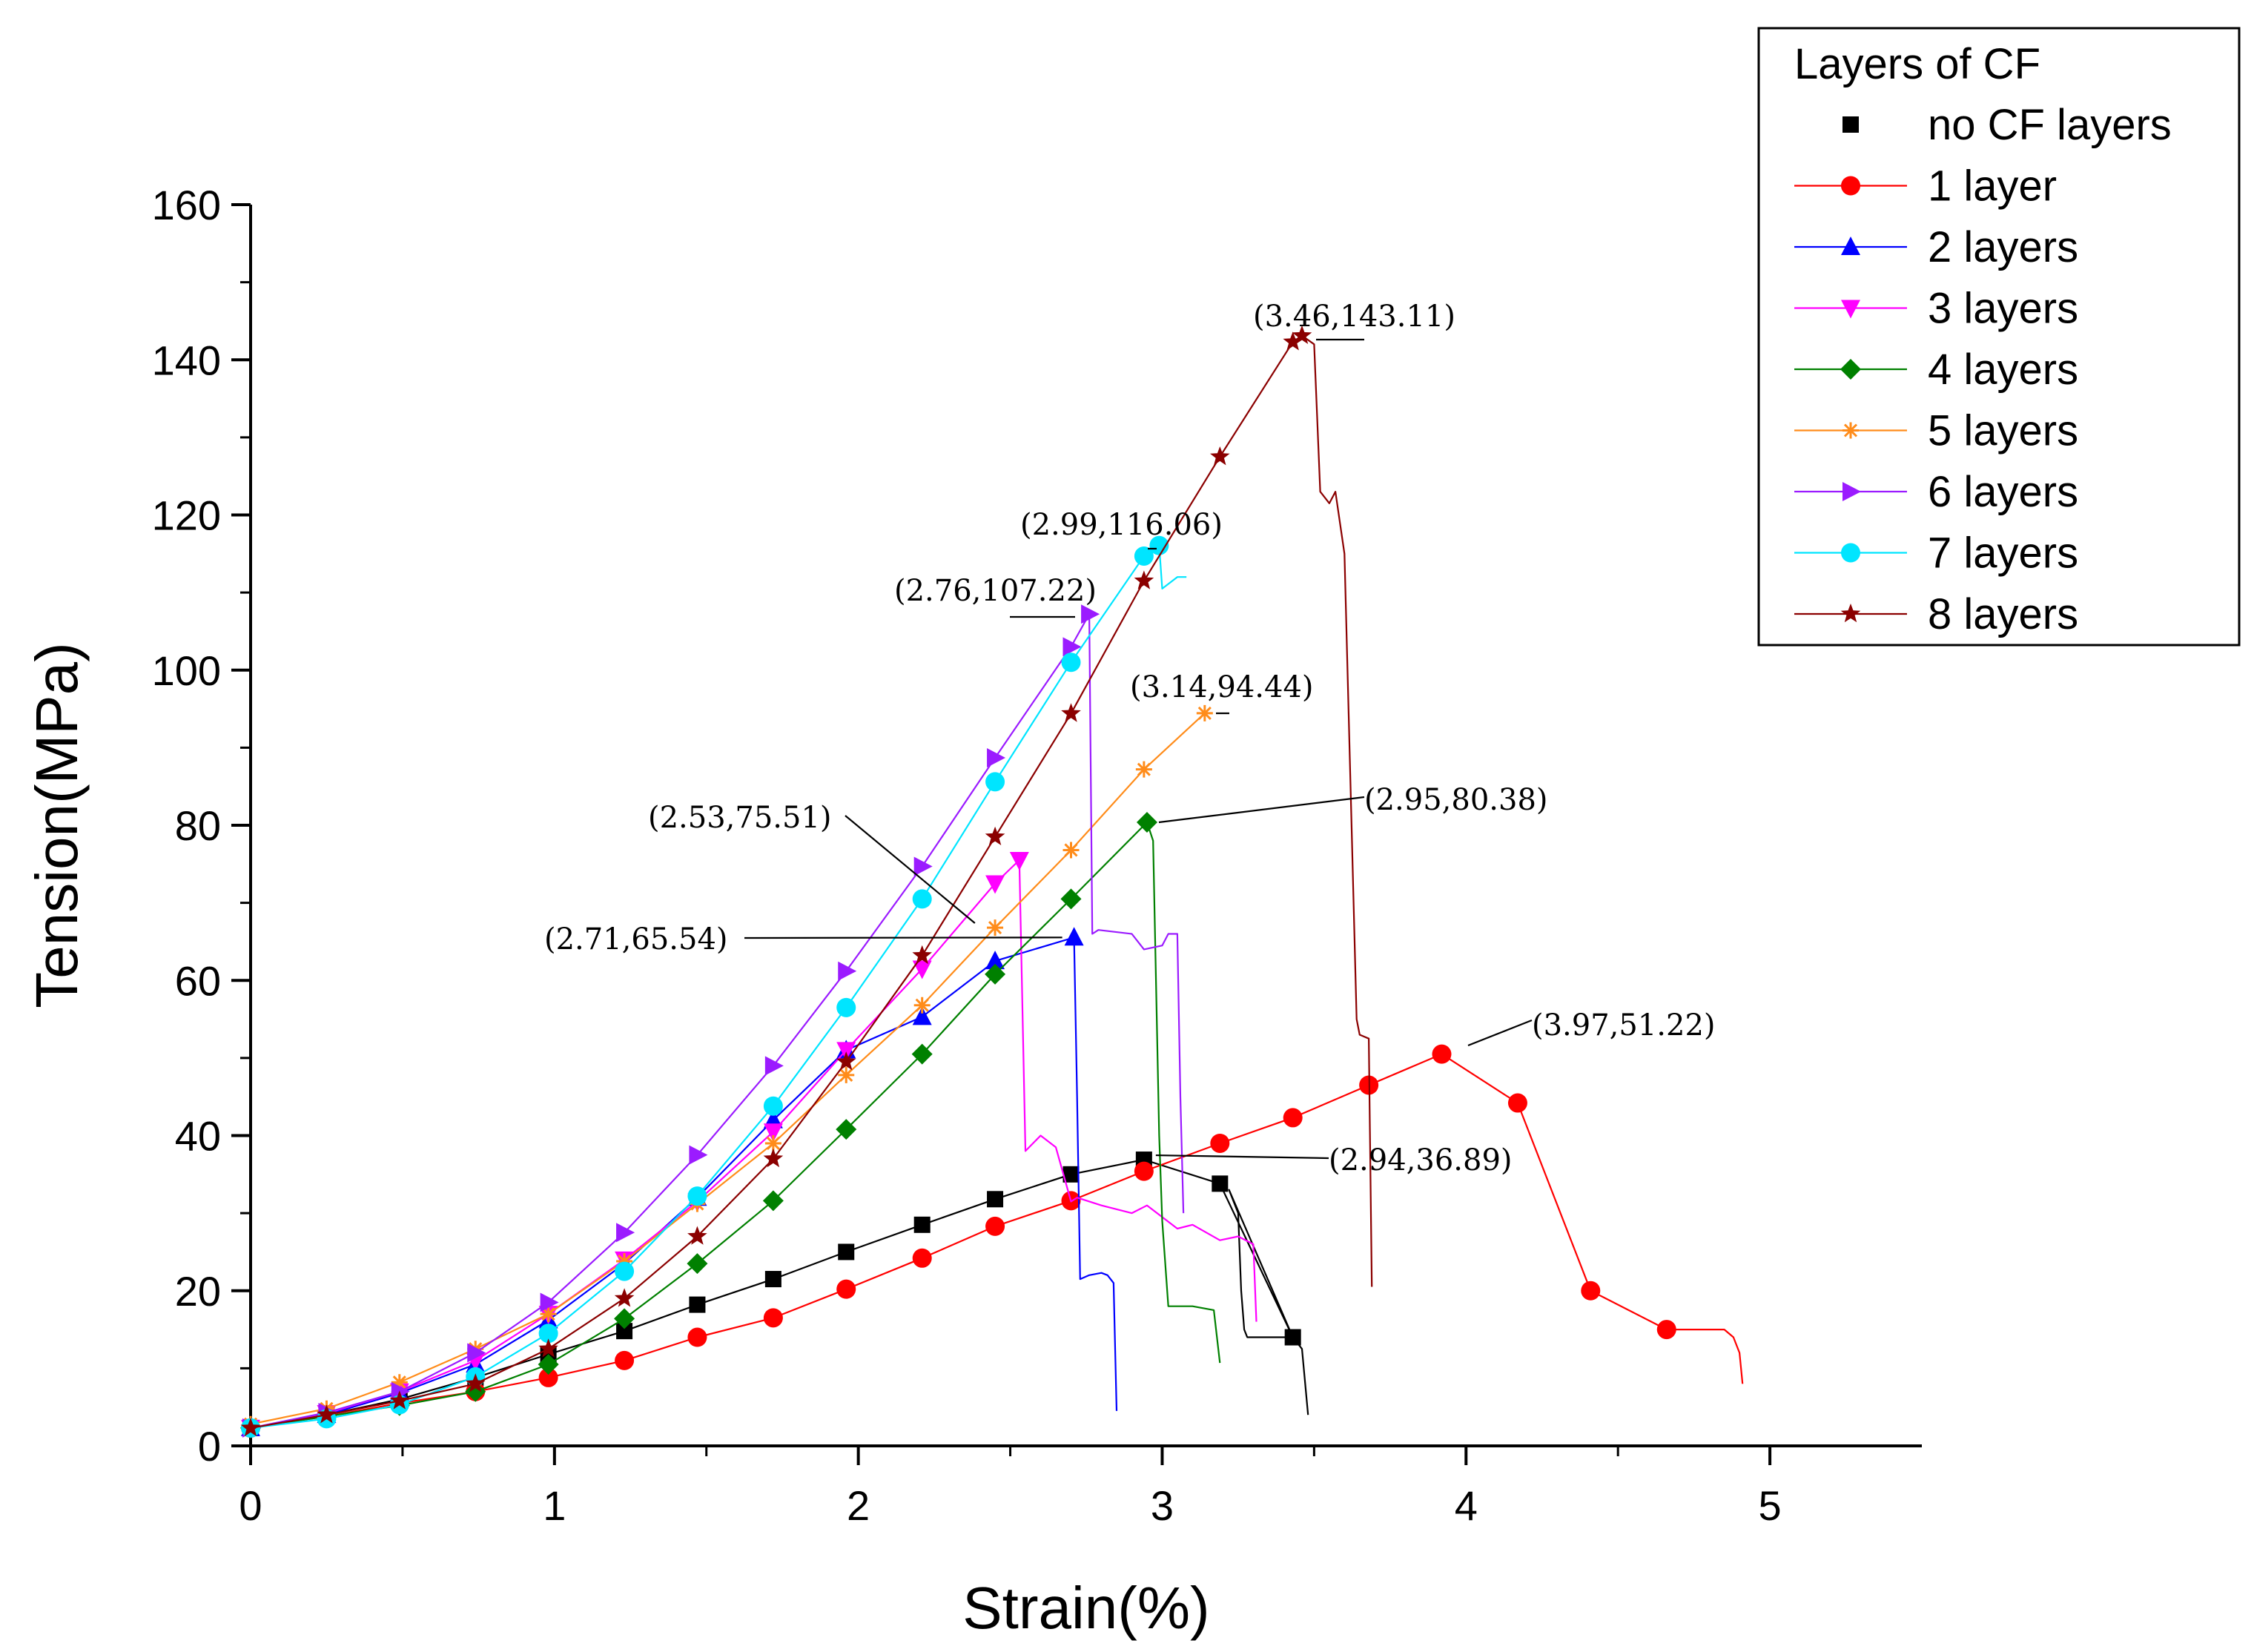  What do you see at coordinates (209, 1447) in the screenshot?
I see `y-tick-label: 0` at bounding box center [209, 1447].